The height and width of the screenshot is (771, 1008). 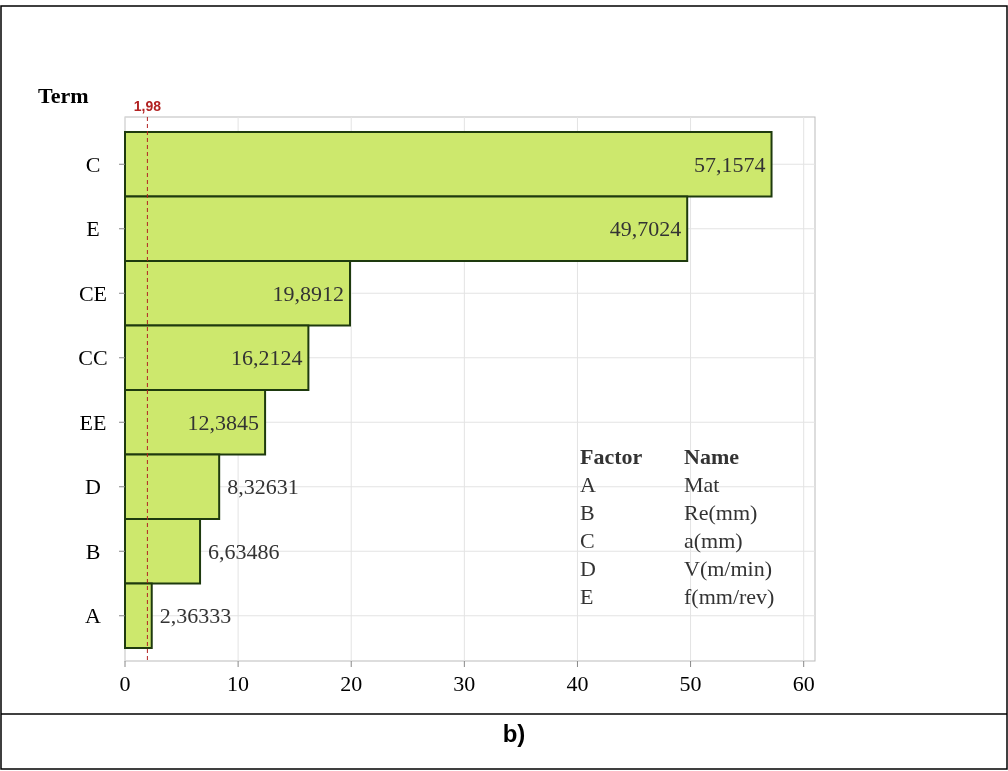 I want to click on annotation: f(mm/rev), so click(x=729, y=596).